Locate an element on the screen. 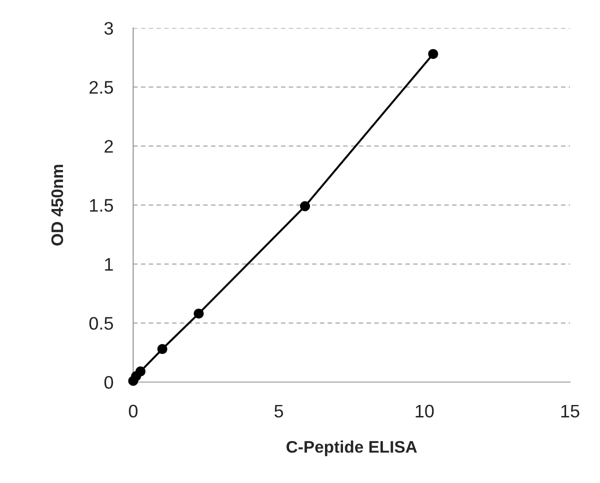 This screenshot has width=600, height=483. x-tick-label: 5 is located at coordinates (279, 411).